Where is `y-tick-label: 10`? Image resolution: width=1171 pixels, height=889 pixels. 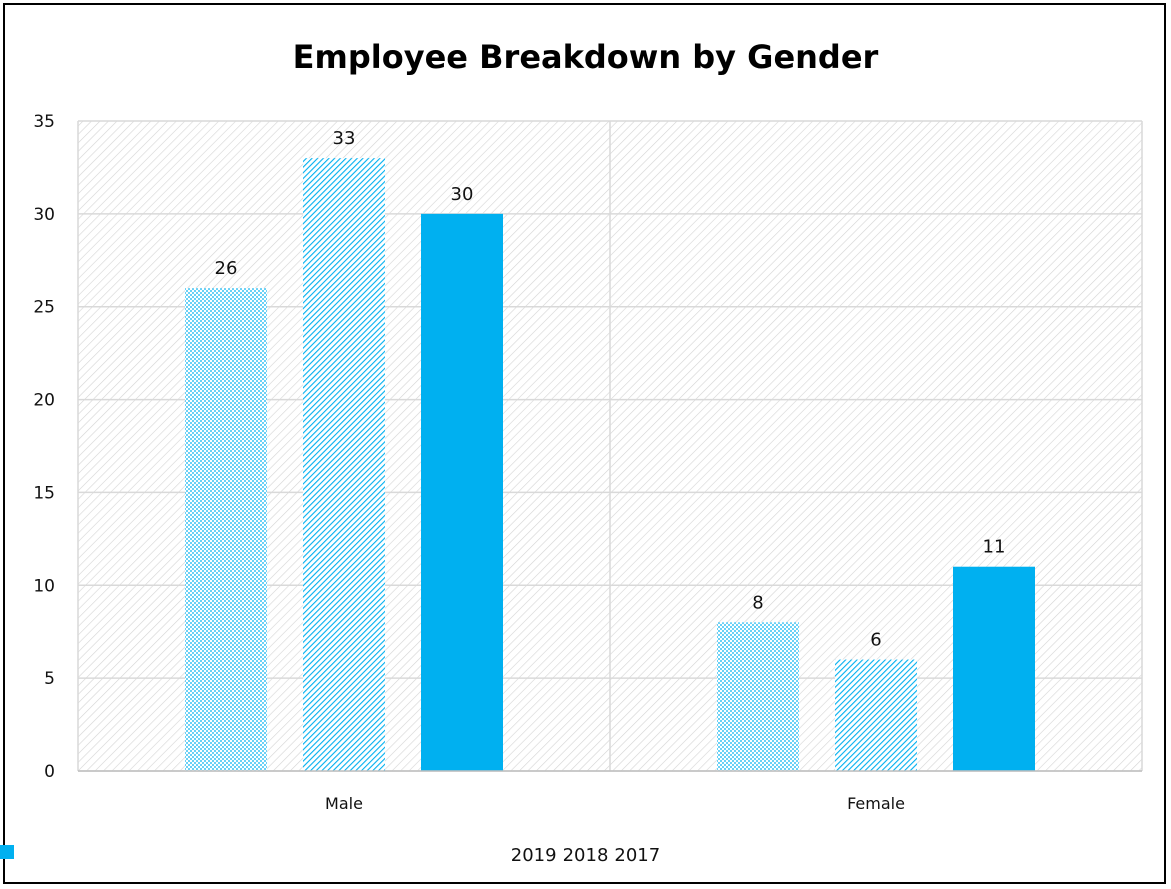 y-tick-label: 10 is located at coordinates (44, 586).